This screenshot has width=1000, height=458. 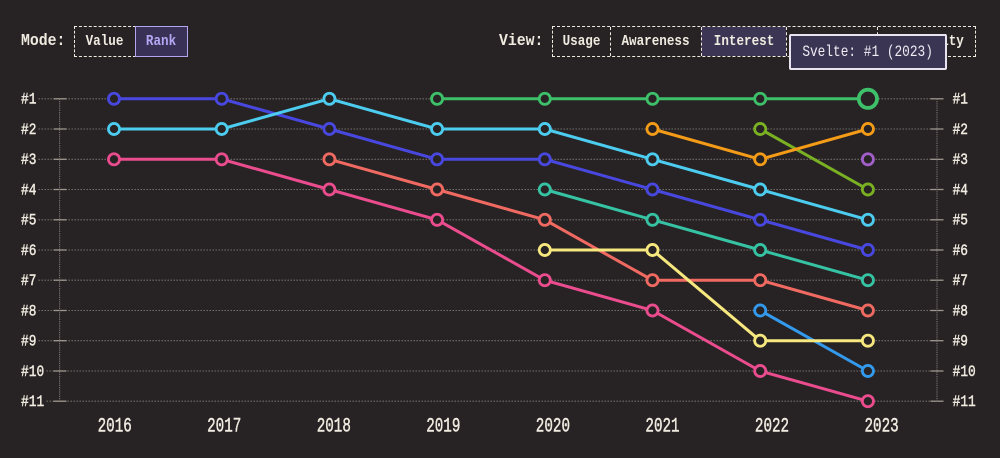 I want to click on svg-text: 2022, so click(x=772, y=427).